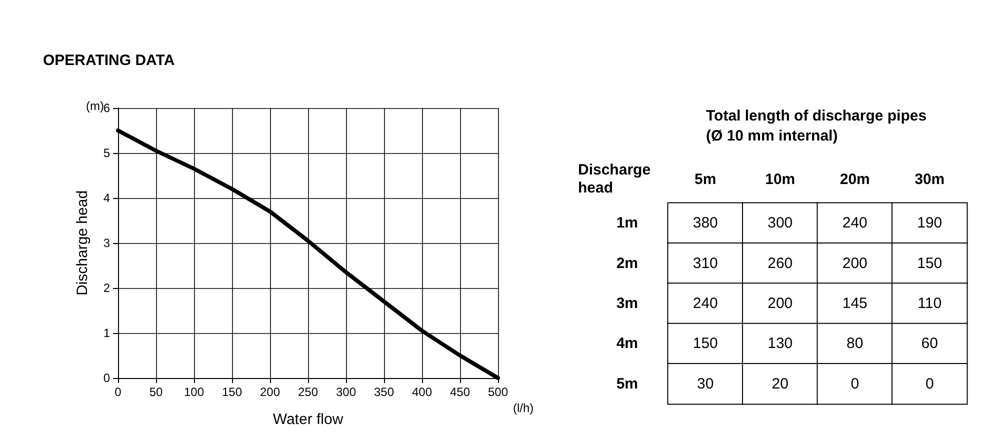 The image size is (989, 432). I want to click on y-tick-label: 4, so click(106, 198).